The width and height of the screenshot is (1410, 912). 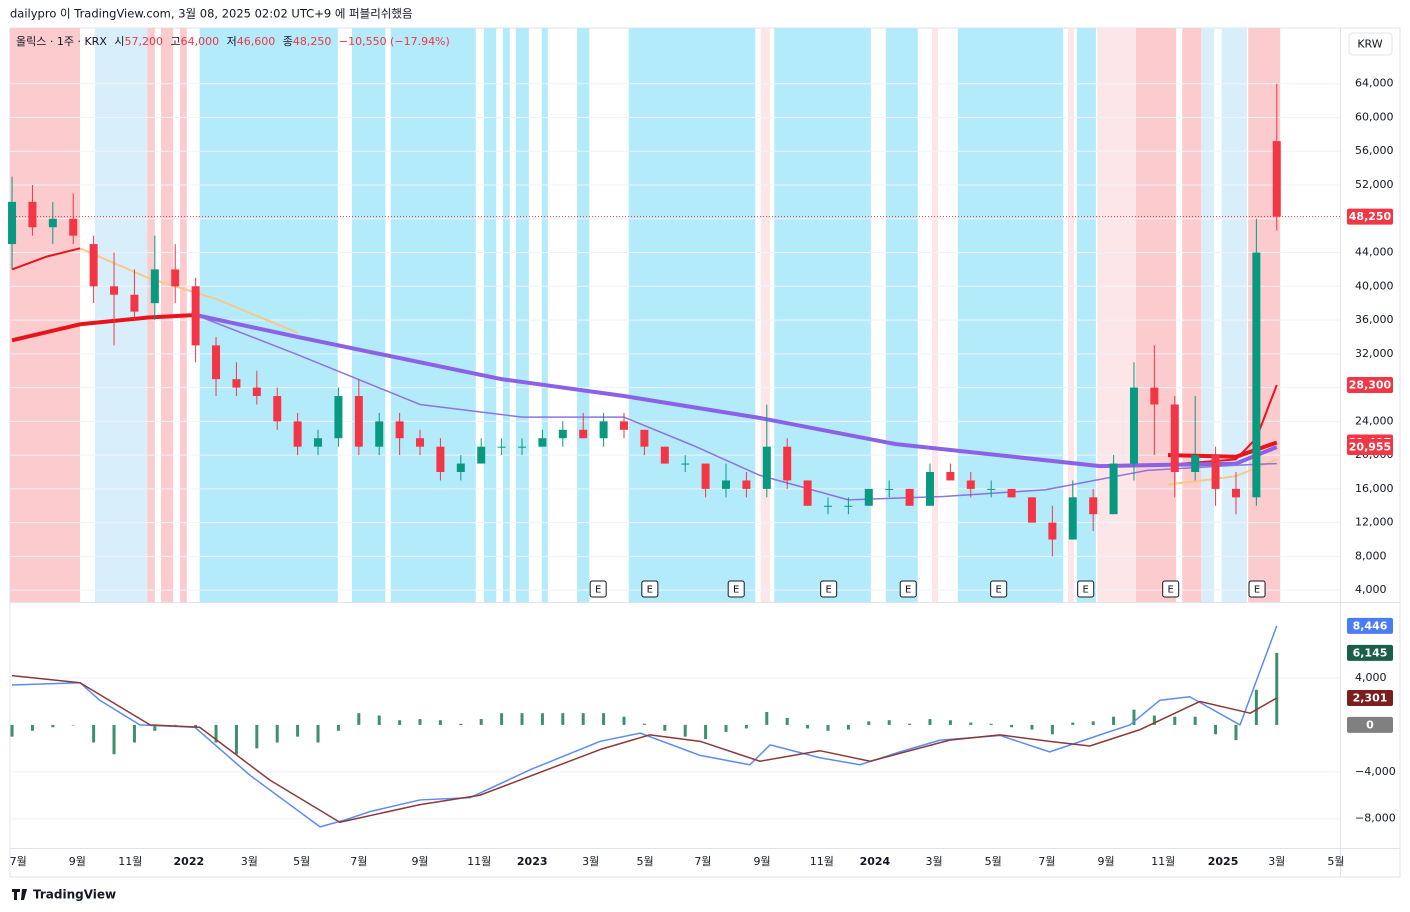 I want to click on y-tick-label: 52,000, so click(x=1374, y=184).